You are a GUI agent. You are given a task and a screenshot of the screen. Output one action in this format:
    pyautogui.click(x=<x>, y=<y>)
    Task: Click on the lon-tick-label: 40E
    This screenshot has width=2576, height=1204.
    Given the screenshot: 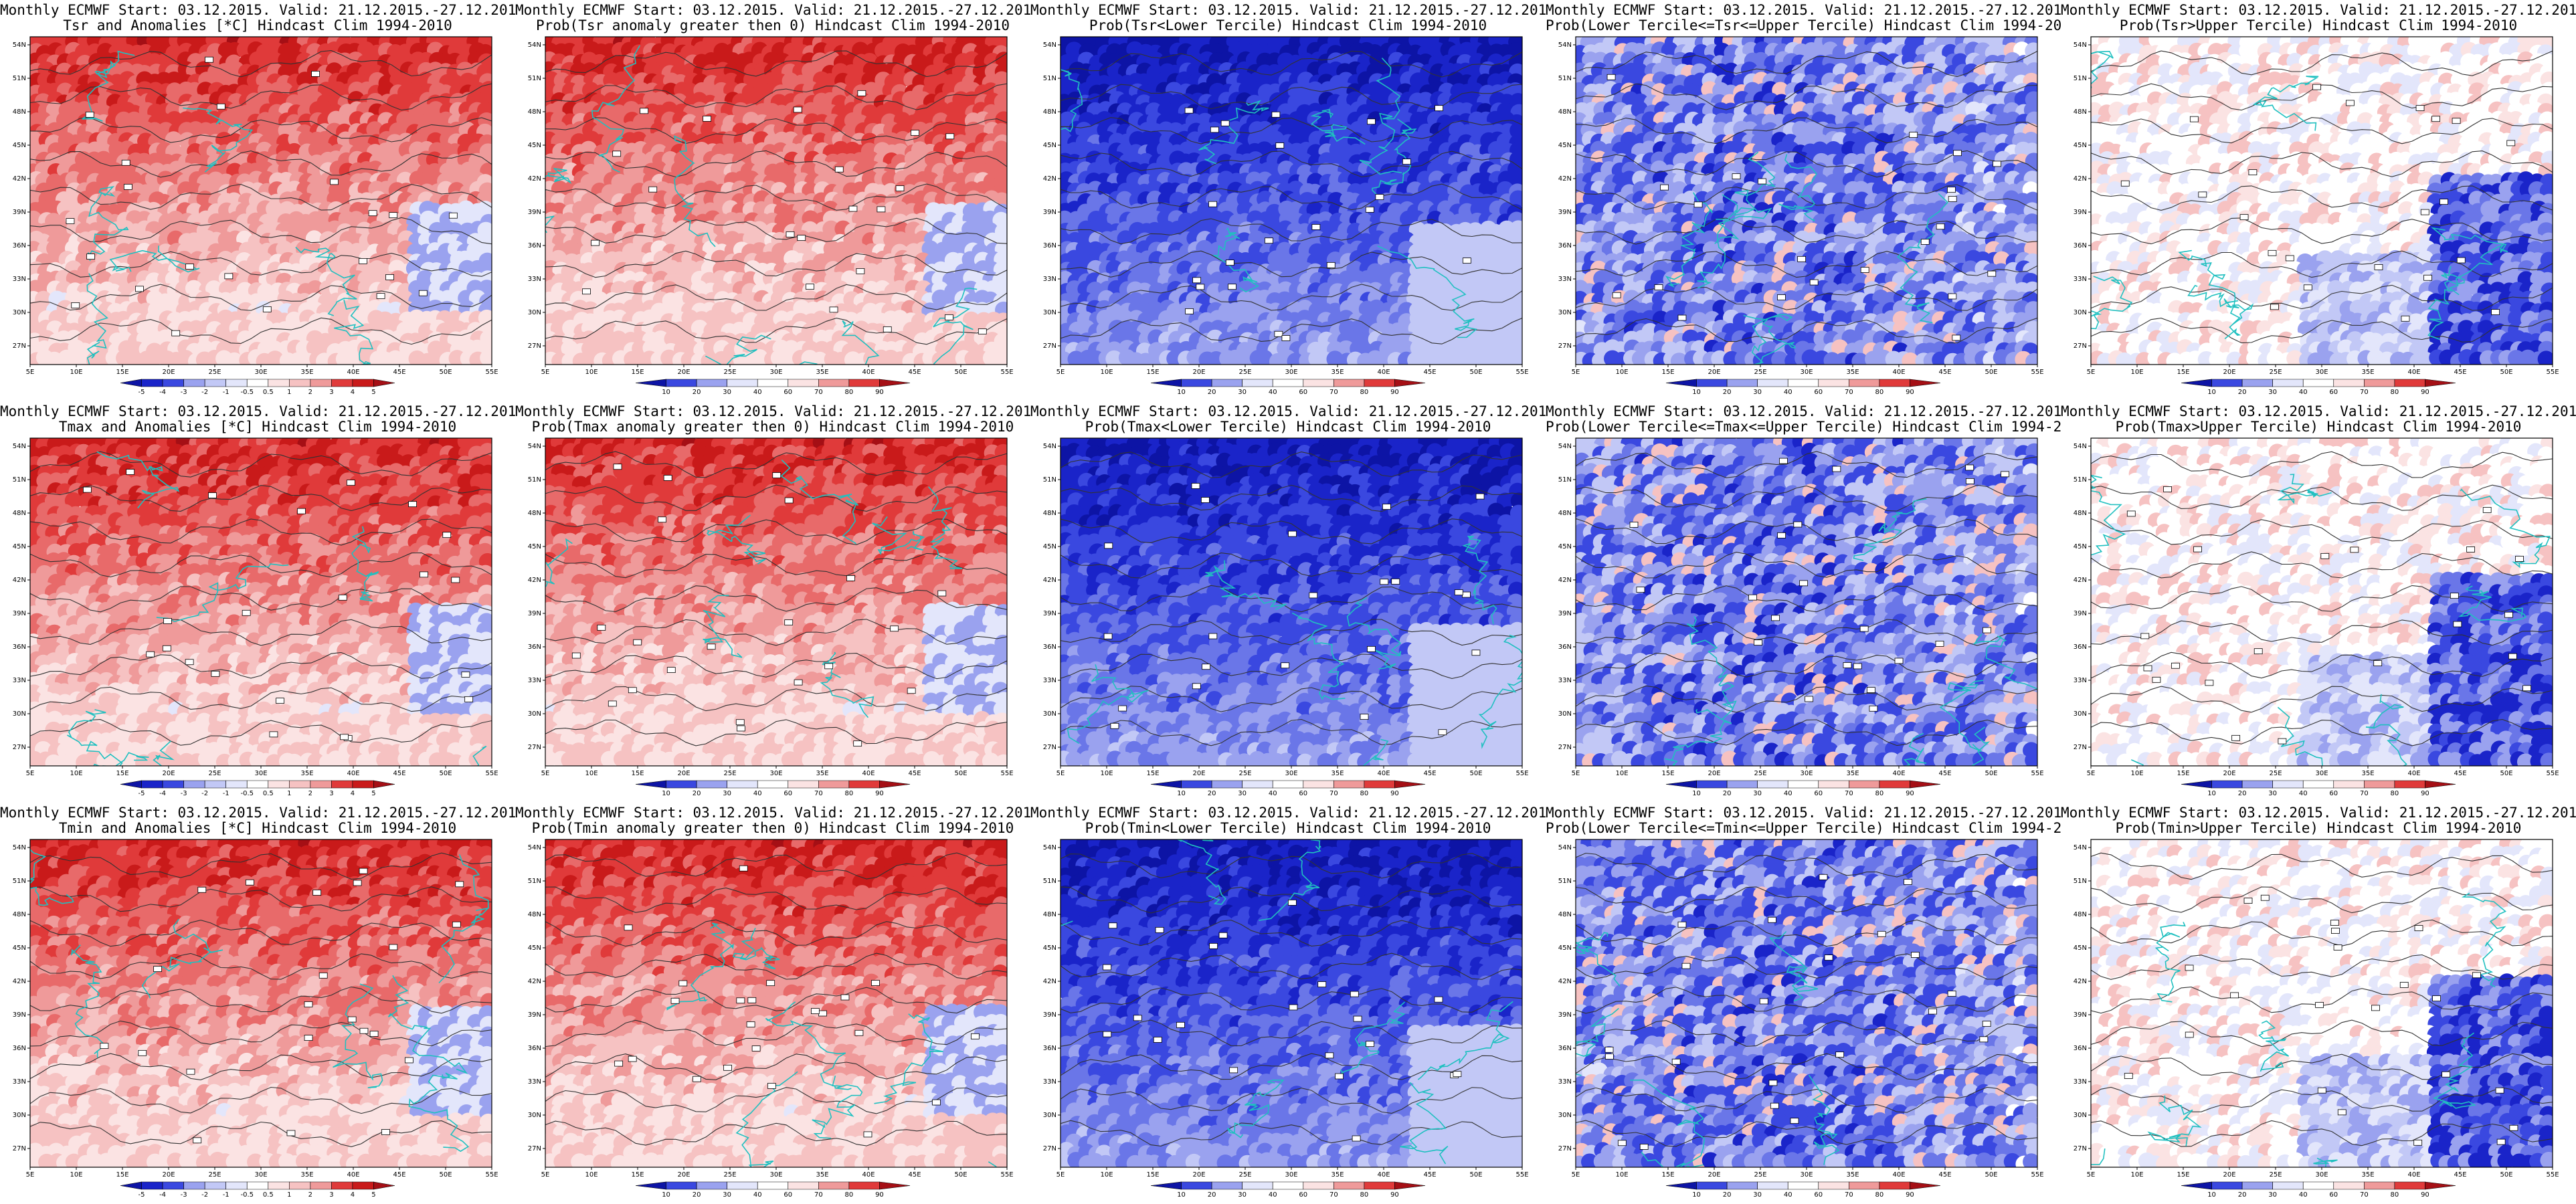 What is the action you would take?
    pyautogui.click(x=869, y=773)
    